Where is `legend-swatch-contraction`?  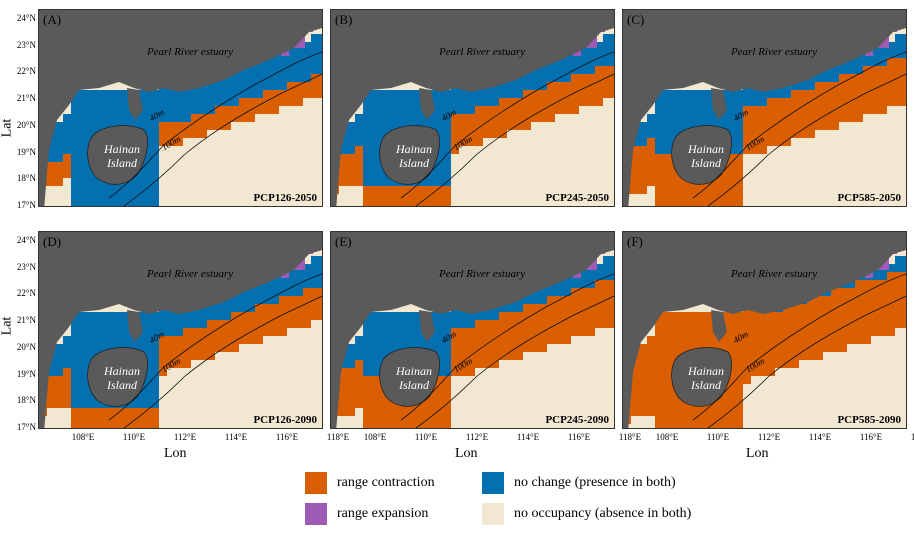 legend-swatch-contraction is located at coordinates (316, 483).